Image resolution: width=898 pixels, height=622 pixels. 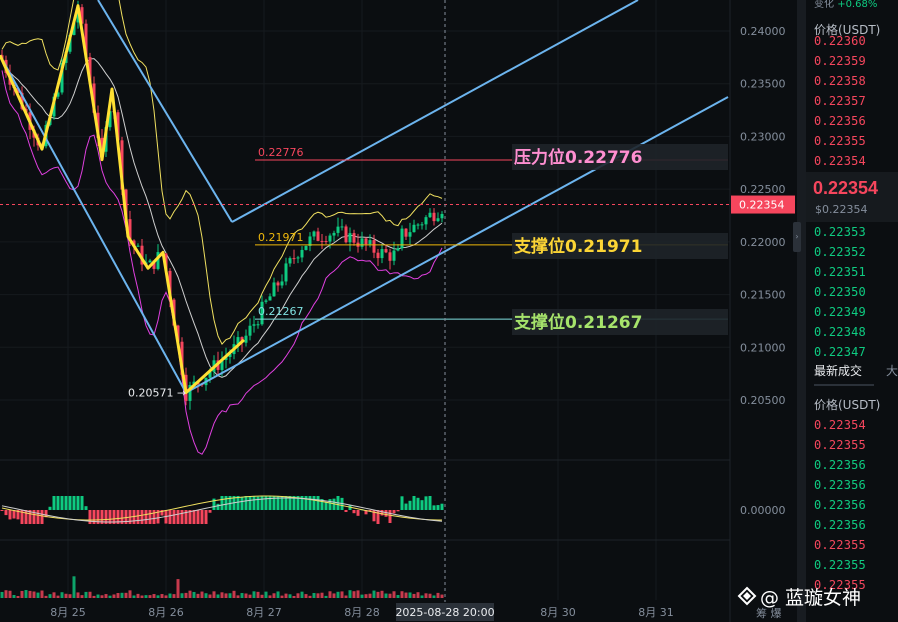 What do you see at coordinates (763, 295) in the screenshot?
I see `price-tick-label: 0.21500` at bounding box center [763, 295].